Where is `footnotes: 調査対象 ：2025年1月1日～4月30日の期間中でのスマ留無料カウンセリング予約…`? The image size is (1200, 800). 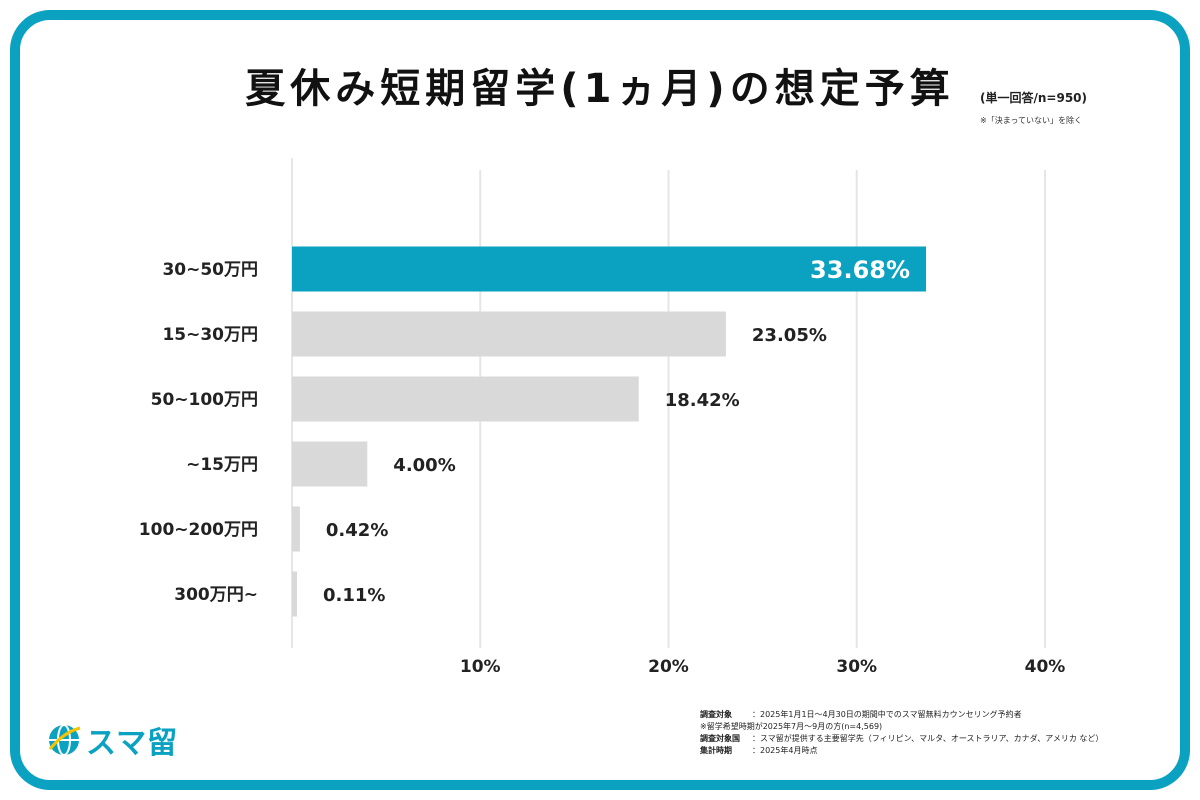
footnotes: 調査対象 ：2025年1月1日～4月30日の期間中でのスマ留無料カウンセリング予約… is located at coordinates (930, 733).